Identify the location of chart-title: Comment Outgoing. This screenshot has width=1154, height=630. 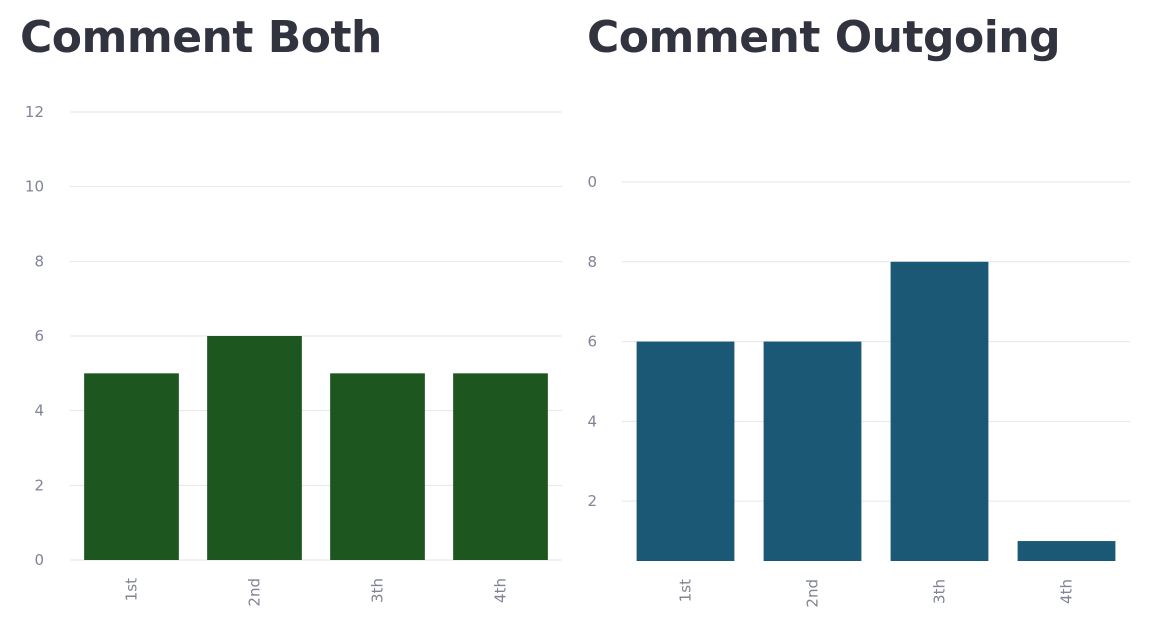
(824, 37).